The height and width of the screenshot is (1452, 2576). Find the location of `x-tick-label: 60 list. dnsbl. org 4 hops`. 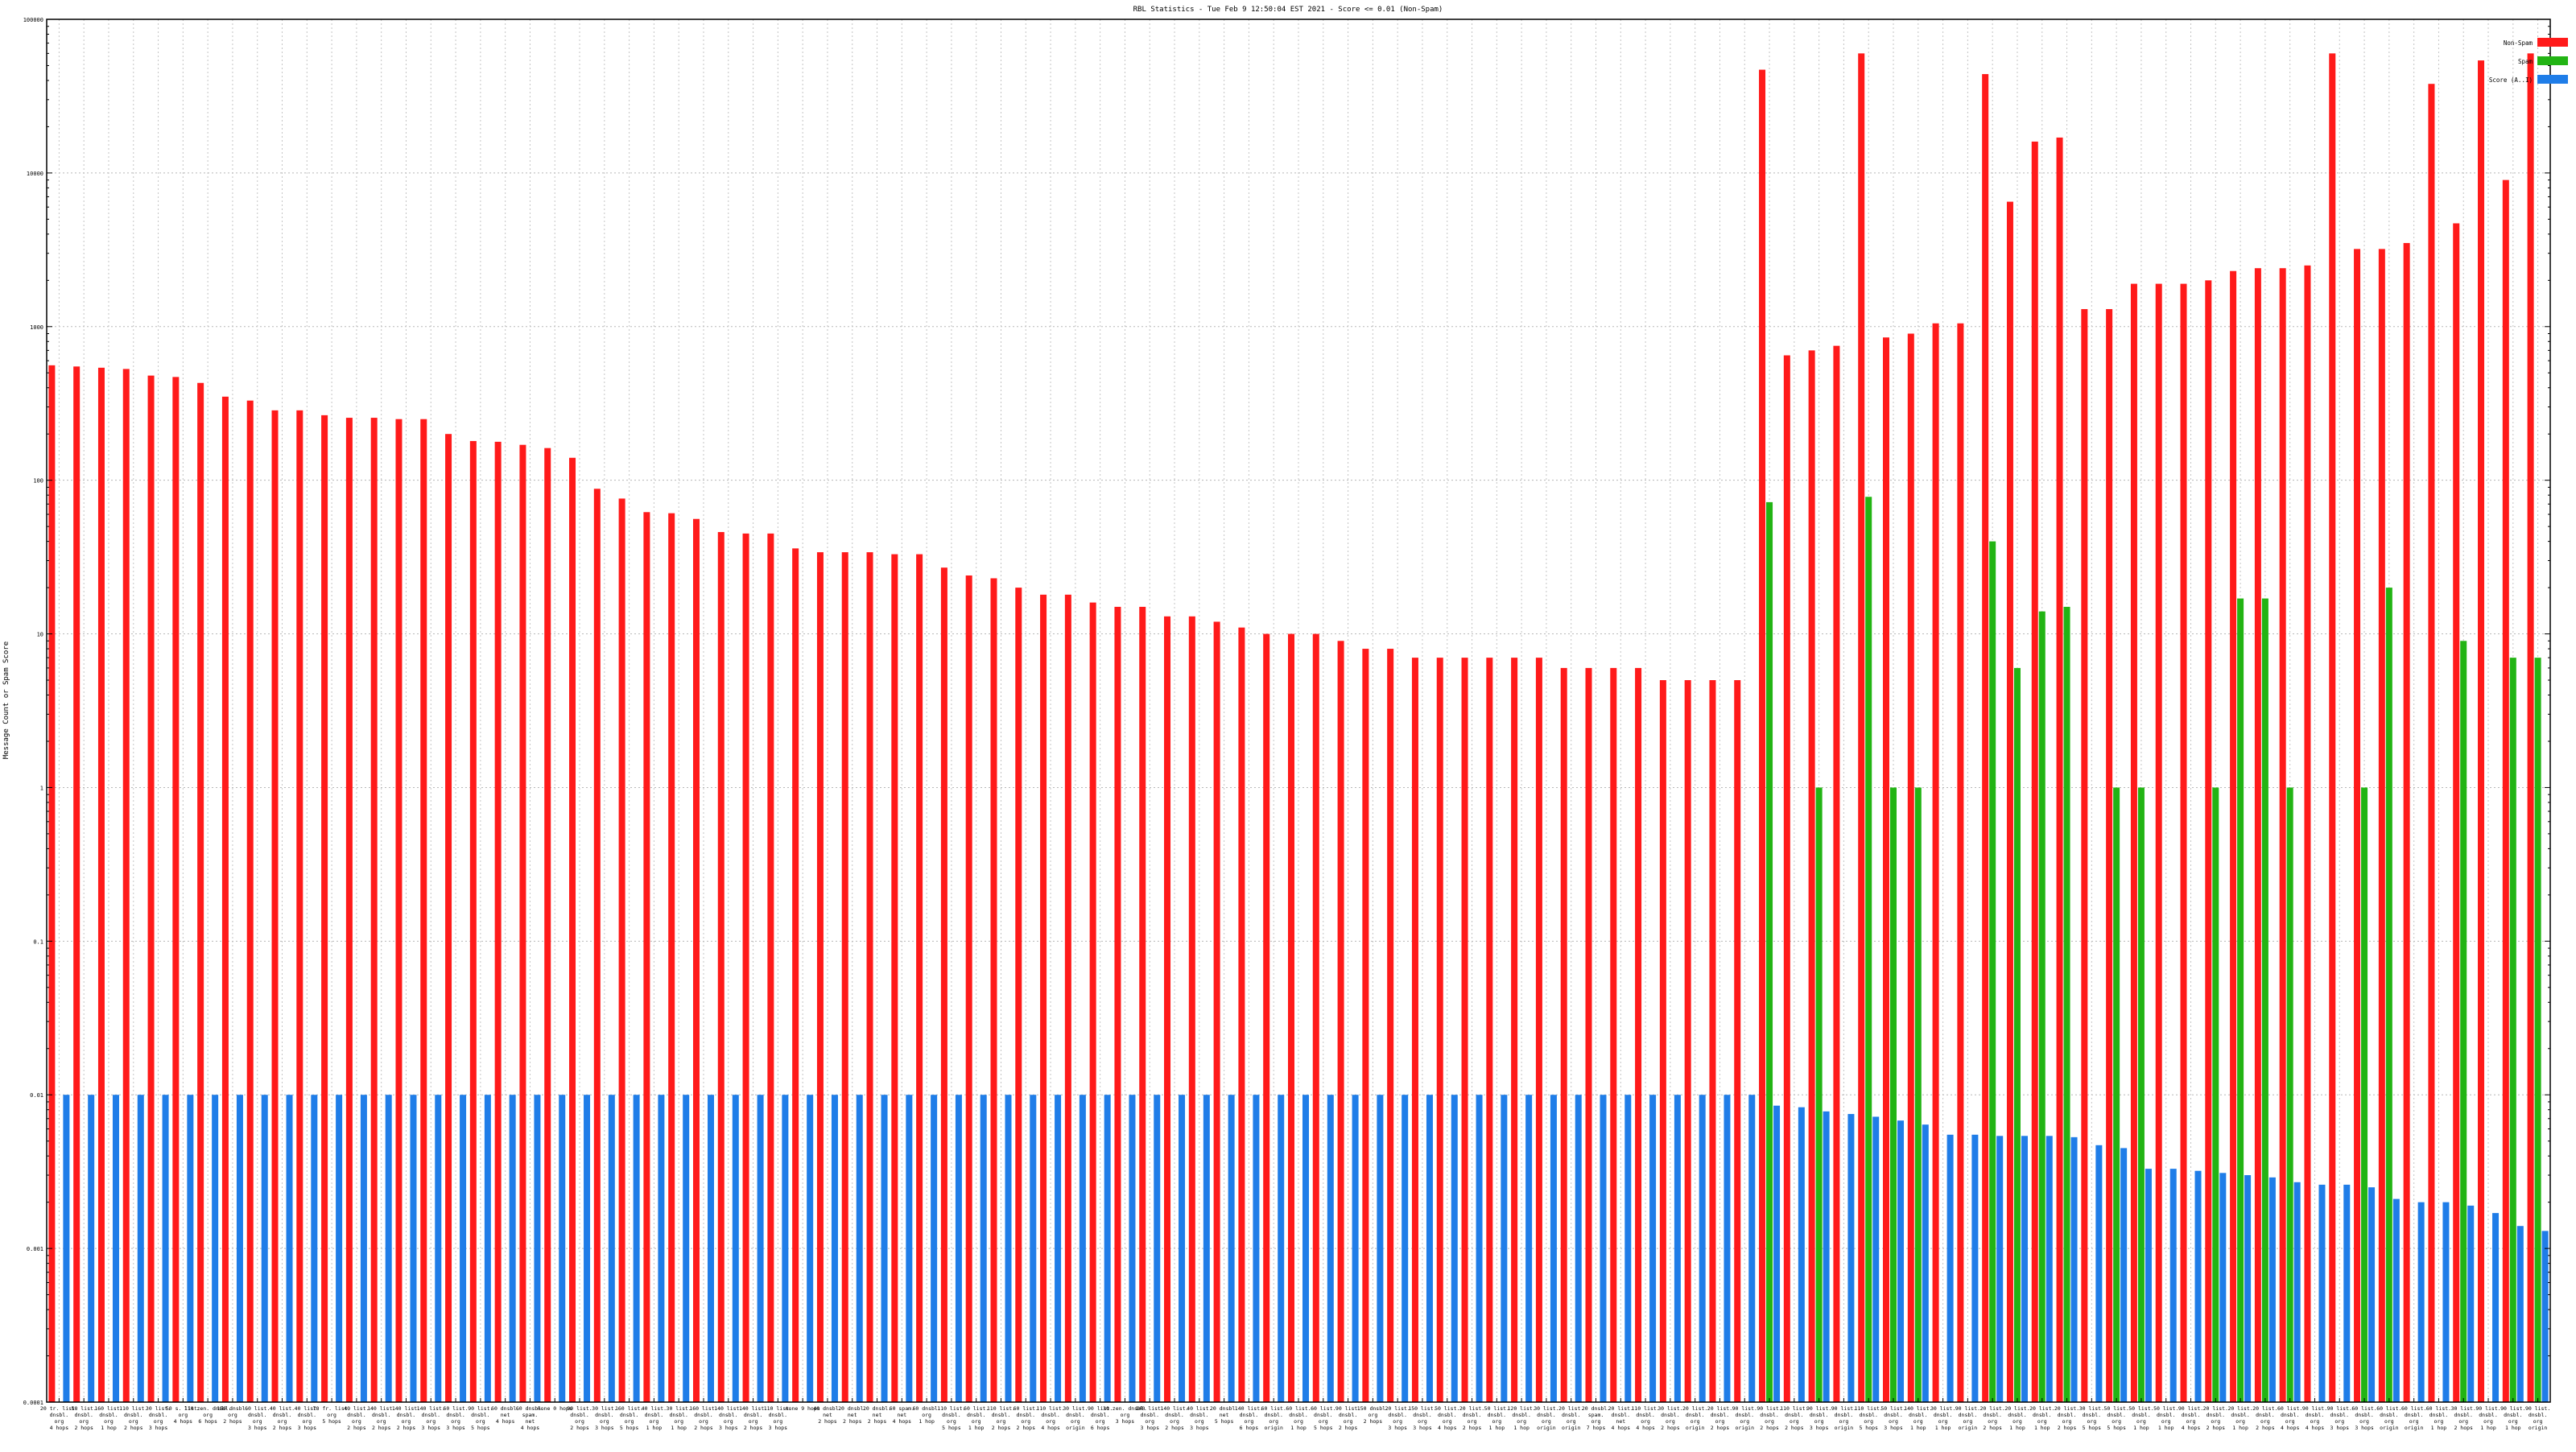

x-tick-label: 60 list. dnsbl. org 4 hops is located at coordinates (2289, 1418).